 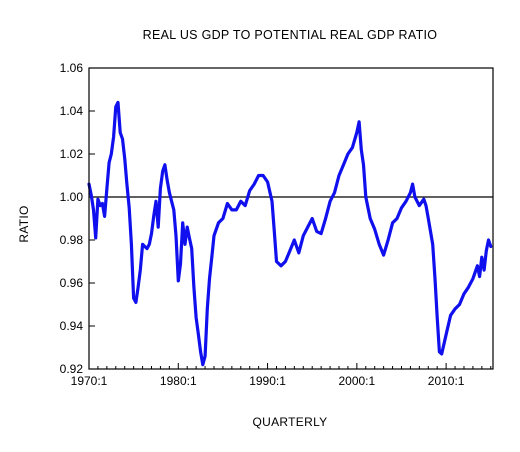 I want to click on x-axis-label: QUARTERLY, so click(x=290, y=422).